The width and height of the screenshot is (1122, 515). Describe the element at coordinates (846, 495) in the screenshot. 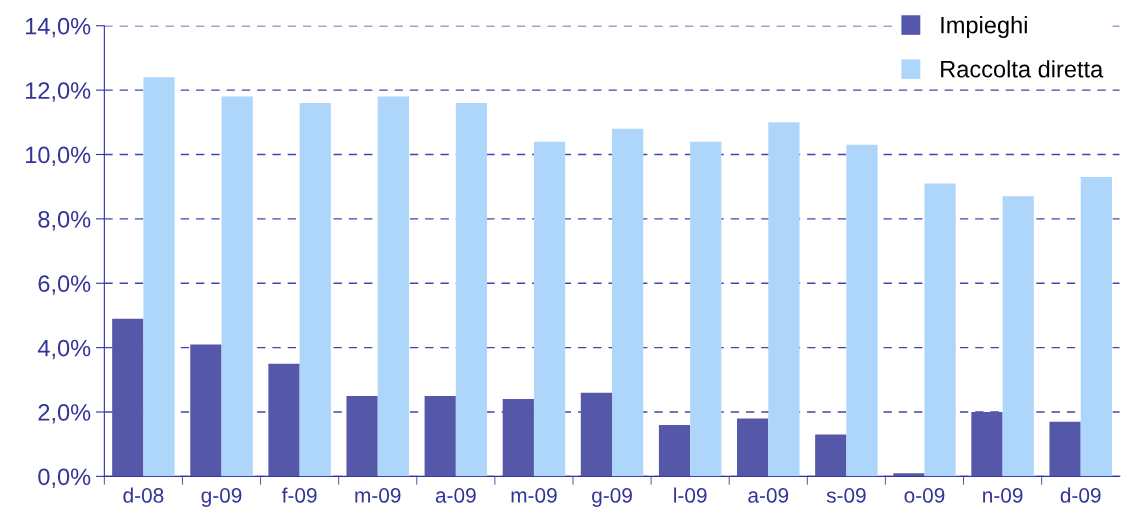

I see `x-tick-label: s-09` at that location.